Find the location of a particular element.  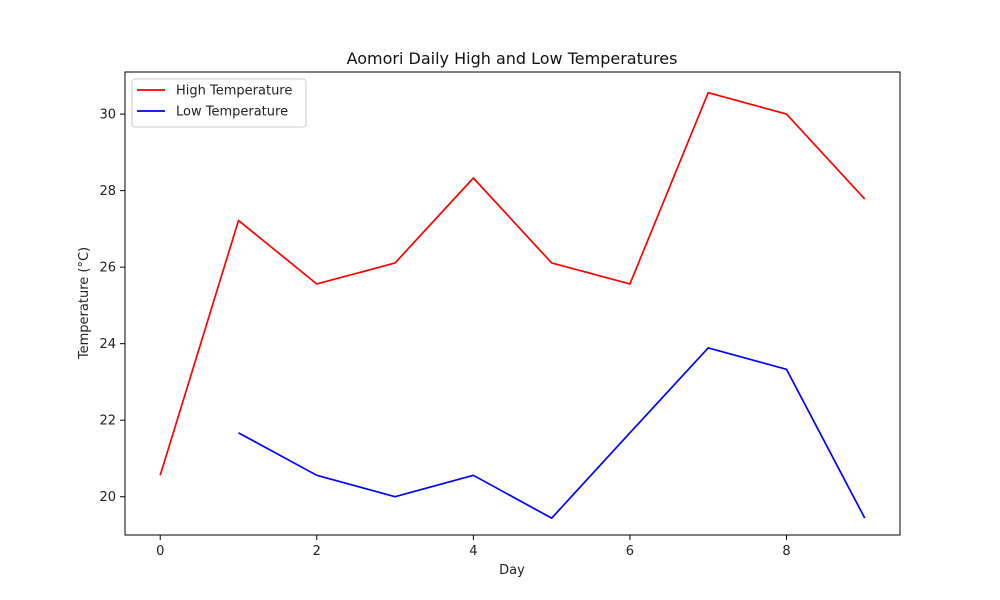

y-tick-label: 30 is located at coordinates (107, 115).